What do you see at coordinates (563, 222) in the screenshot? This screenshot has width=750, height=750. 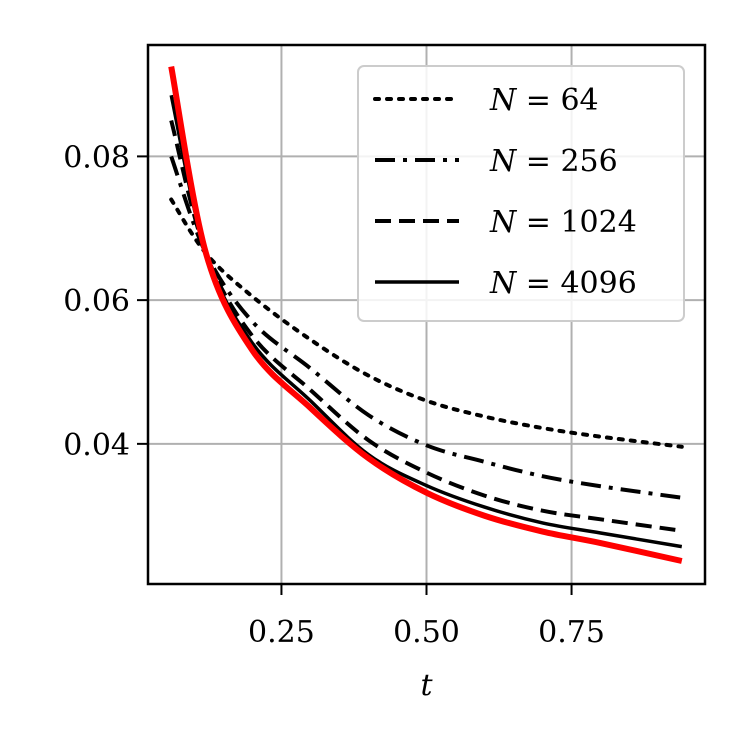 I see `legend-label: N = 1024` at bounding box center [563, 222].